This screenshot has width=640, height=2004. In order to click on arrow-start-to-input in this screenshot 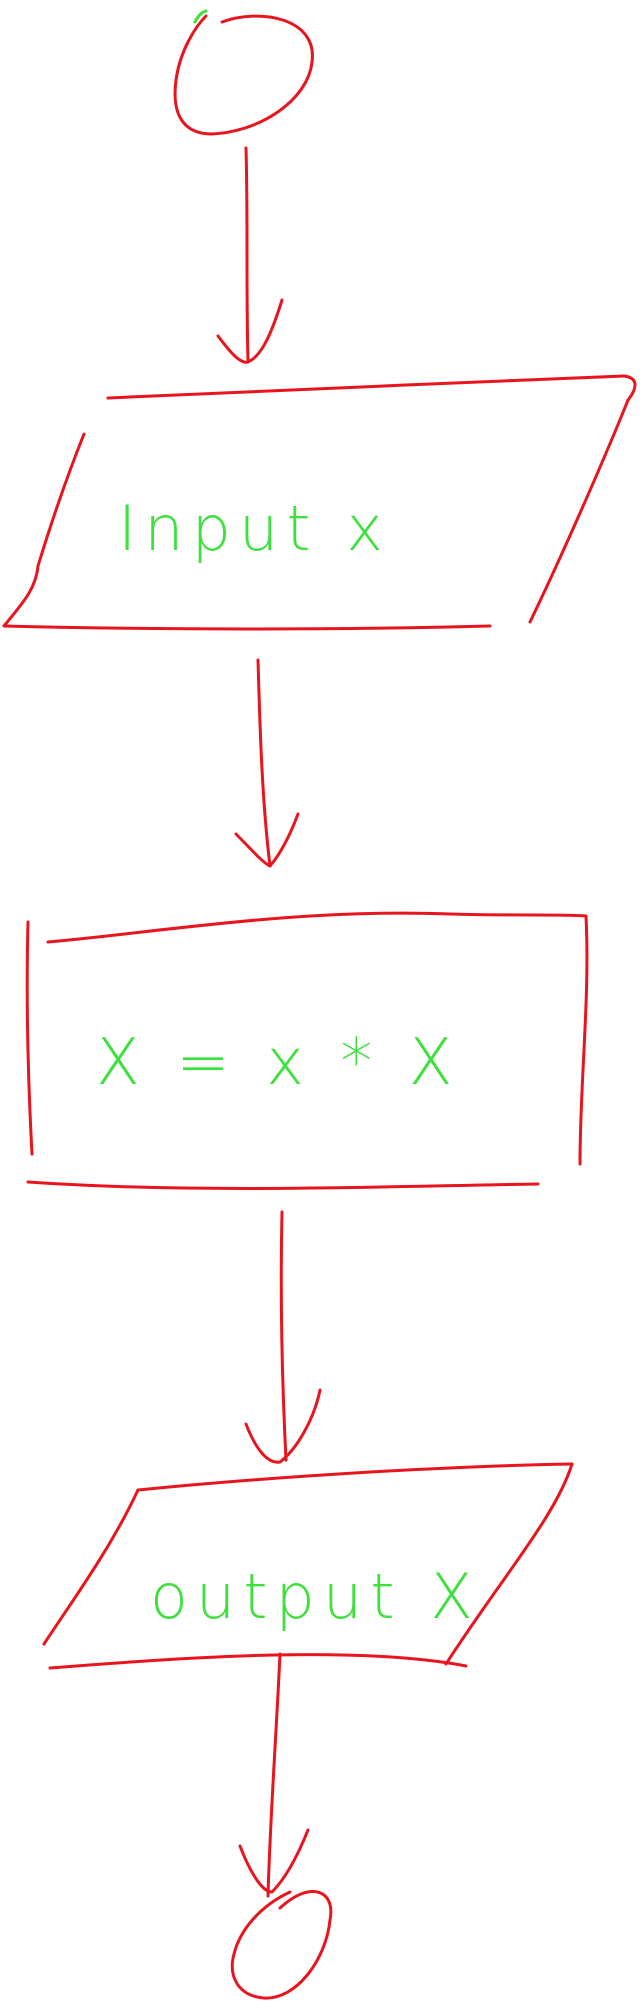, I will do `click(250, 255)`.